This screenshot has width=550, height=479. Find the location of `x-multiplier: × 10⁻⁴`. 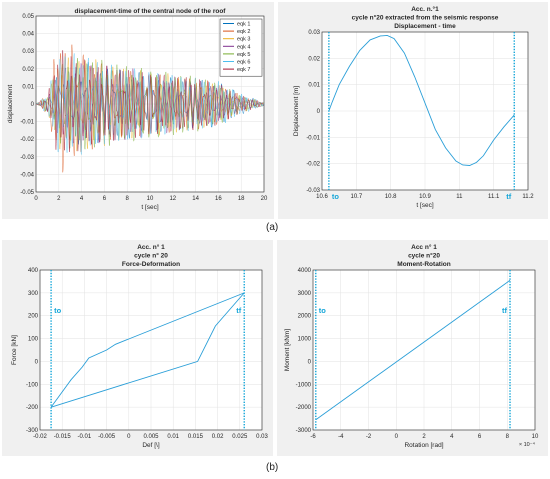

x-multiplier: × 10⁻⁴ is located at coordinates (527, 444).